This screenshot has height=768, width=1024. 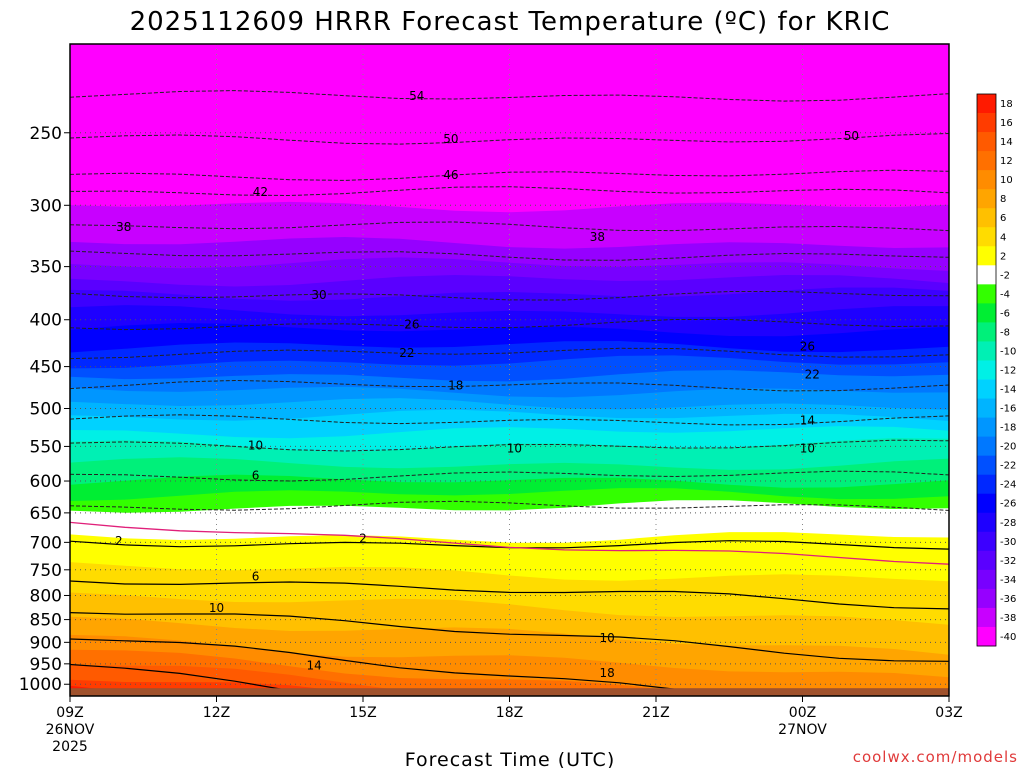 What do you see at coordinates (119, 541) in the screenshot?
I see `contour-label: 2` at bounding box center [119, 541].